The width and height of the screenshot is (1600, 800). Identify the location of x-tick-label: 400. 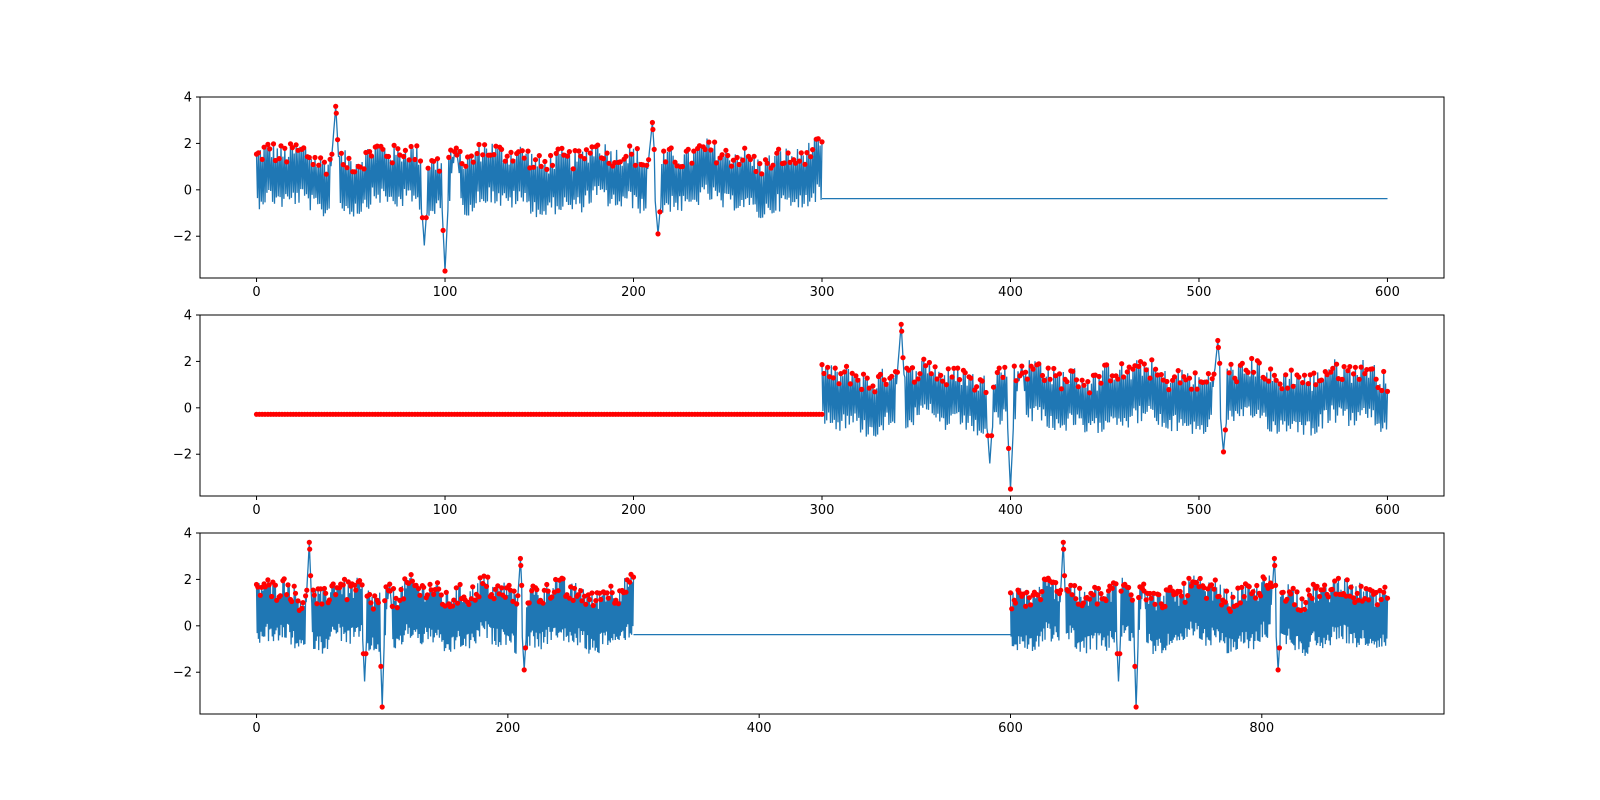
(1010, 292).